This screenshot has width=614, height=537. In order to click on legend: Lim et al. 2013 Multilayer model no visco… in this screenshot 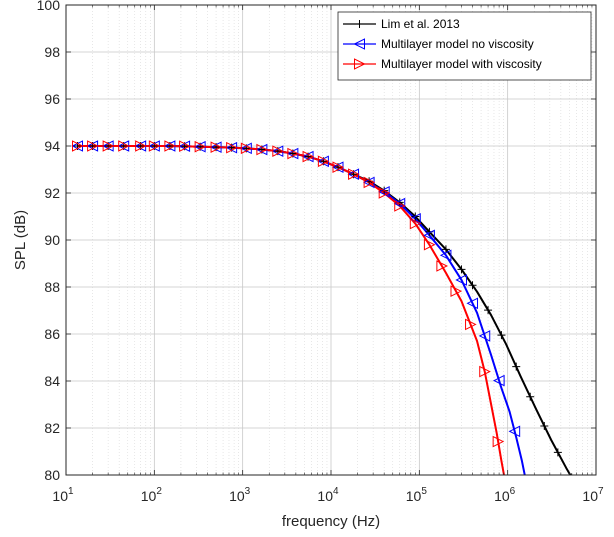, I will do `click(464, 46)`.